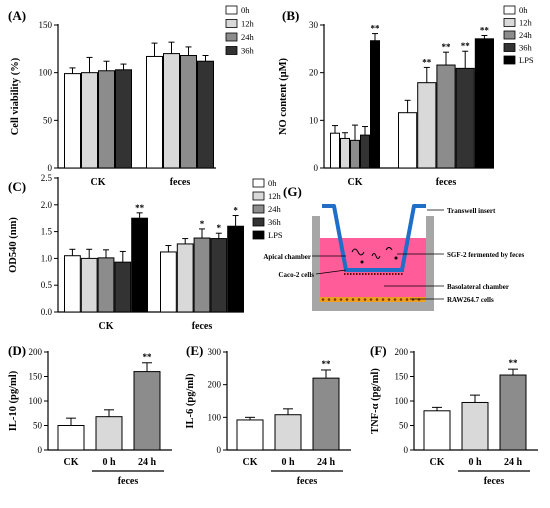 This screenshot has width=550, height=508. I want to click on y-tick-label: 10, so click(314, 120).